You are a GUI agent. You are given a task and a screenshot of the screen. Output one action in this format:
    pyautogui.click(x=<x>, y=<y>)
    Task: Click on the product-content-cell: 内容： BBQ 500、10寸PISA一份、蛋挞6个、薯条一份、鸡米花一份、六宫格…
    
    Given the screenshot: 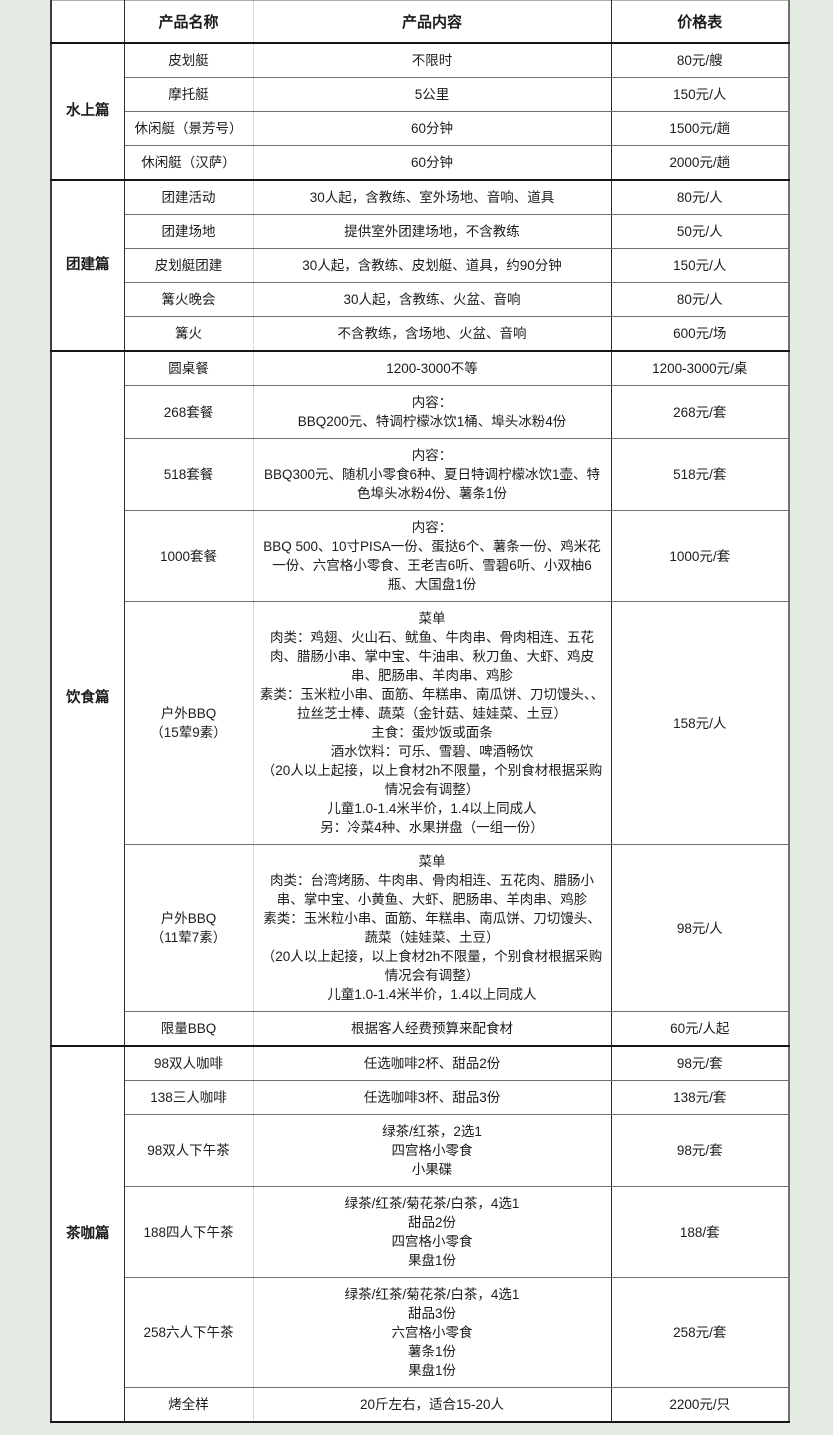 What is the action you would take?
    pyautogui.click(x=432, y=556)
    